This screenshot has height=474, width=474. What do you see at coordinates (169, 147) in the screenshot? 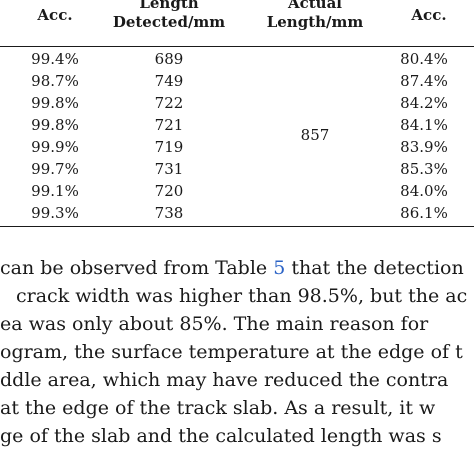
I see `cell-length-detected: 719` at bounding box center [169, 147].